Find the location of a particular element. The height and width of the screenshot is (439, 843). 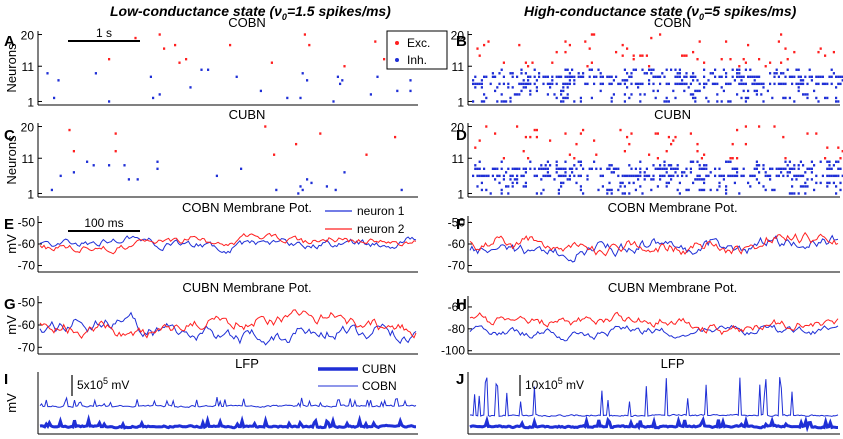

lfp-trace-cubn is located at coordinates (653, 424).